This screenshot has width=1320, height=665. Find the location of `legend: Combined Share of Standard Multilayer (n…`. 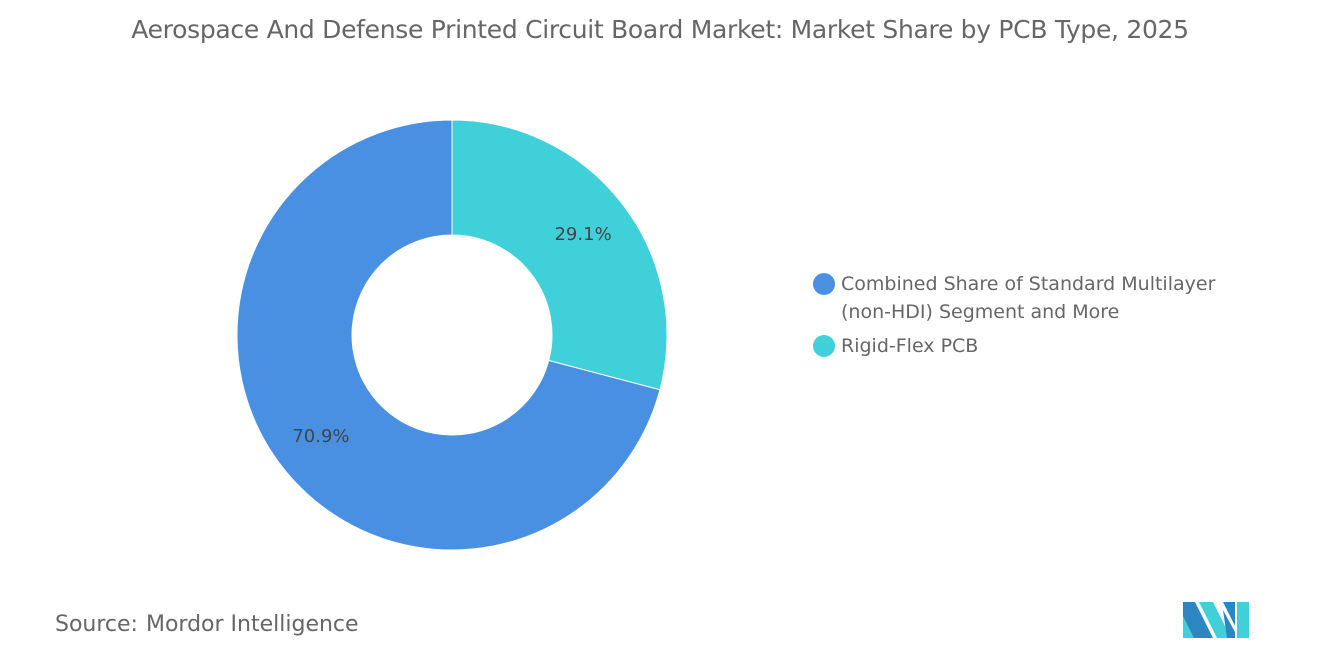

legend: Combined Share of Standard Multilayer (n… is located at coordinates (1027, 318).